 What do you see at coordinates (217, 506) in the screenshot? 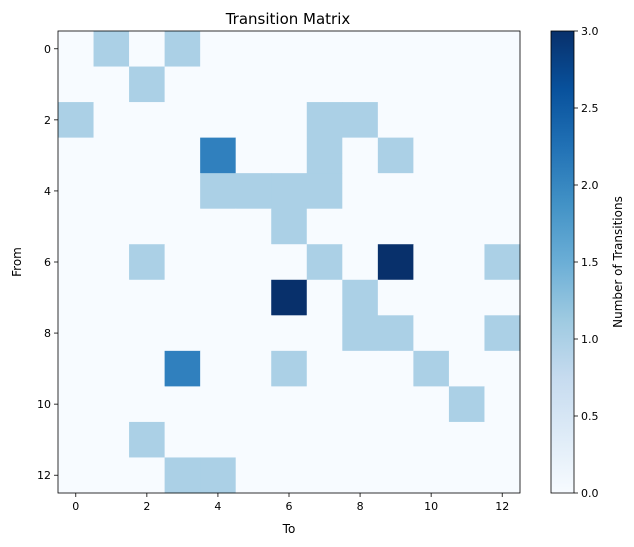
I see `x-tick-label: 4` at bounding box center [217, 506].